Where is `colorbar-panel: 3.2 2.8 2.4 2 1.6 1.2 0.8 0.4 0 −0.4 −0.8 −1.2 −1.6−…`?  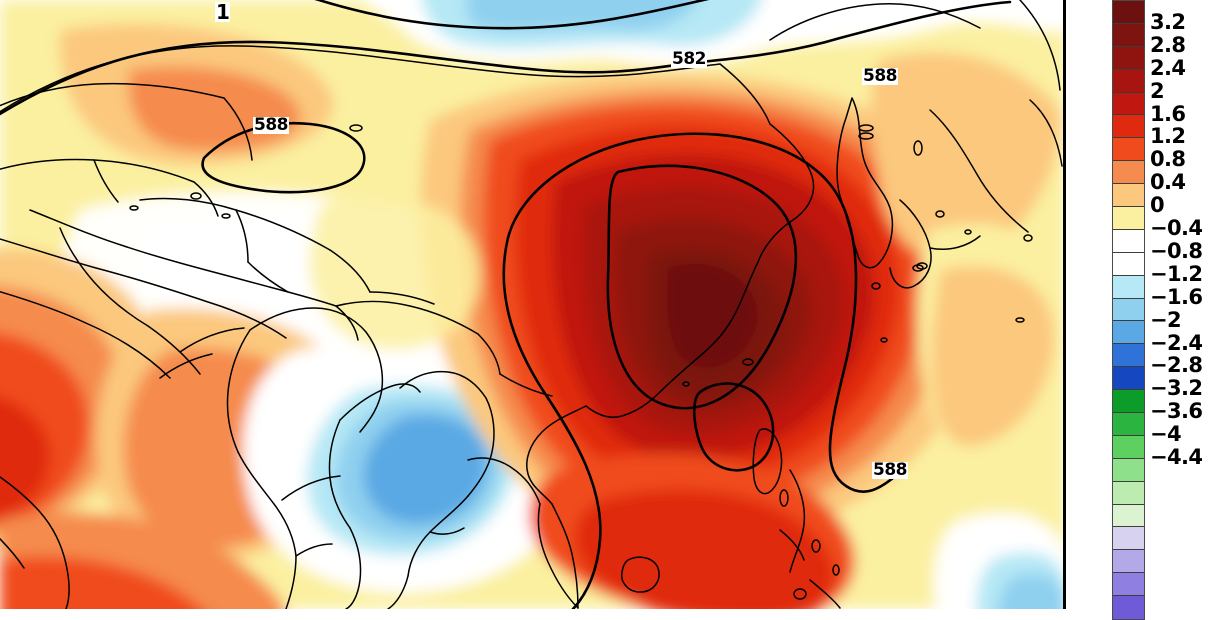
colorbar-panel: 3.2 2.8 2.4 2 1.6 1.2 0.8 0.4 0 −0.4 −0.8 −1.2 −1.6−… is located at coordinates (1137, 310).